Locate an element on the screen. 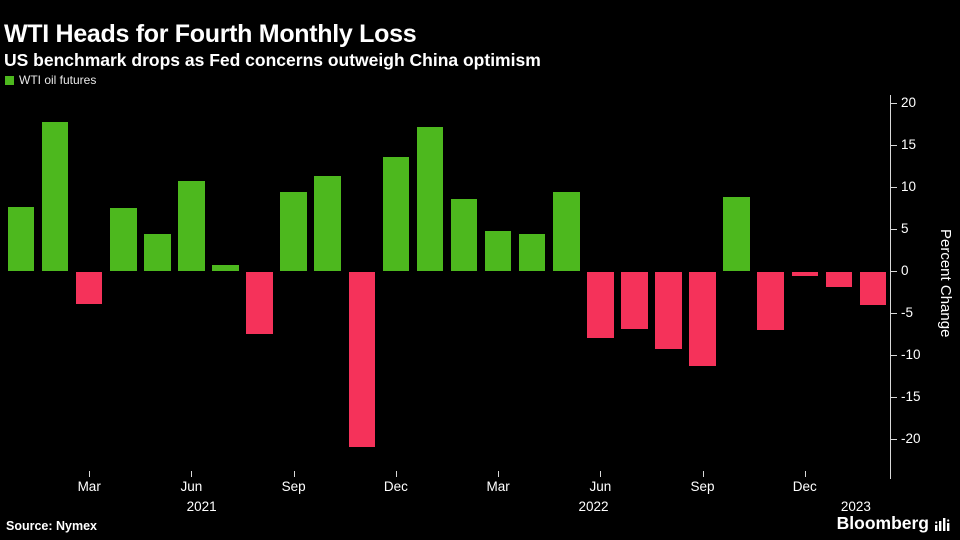 This screenshot has width=960, height=540. bar-aug-2021 is located at coordinates (259, 303).